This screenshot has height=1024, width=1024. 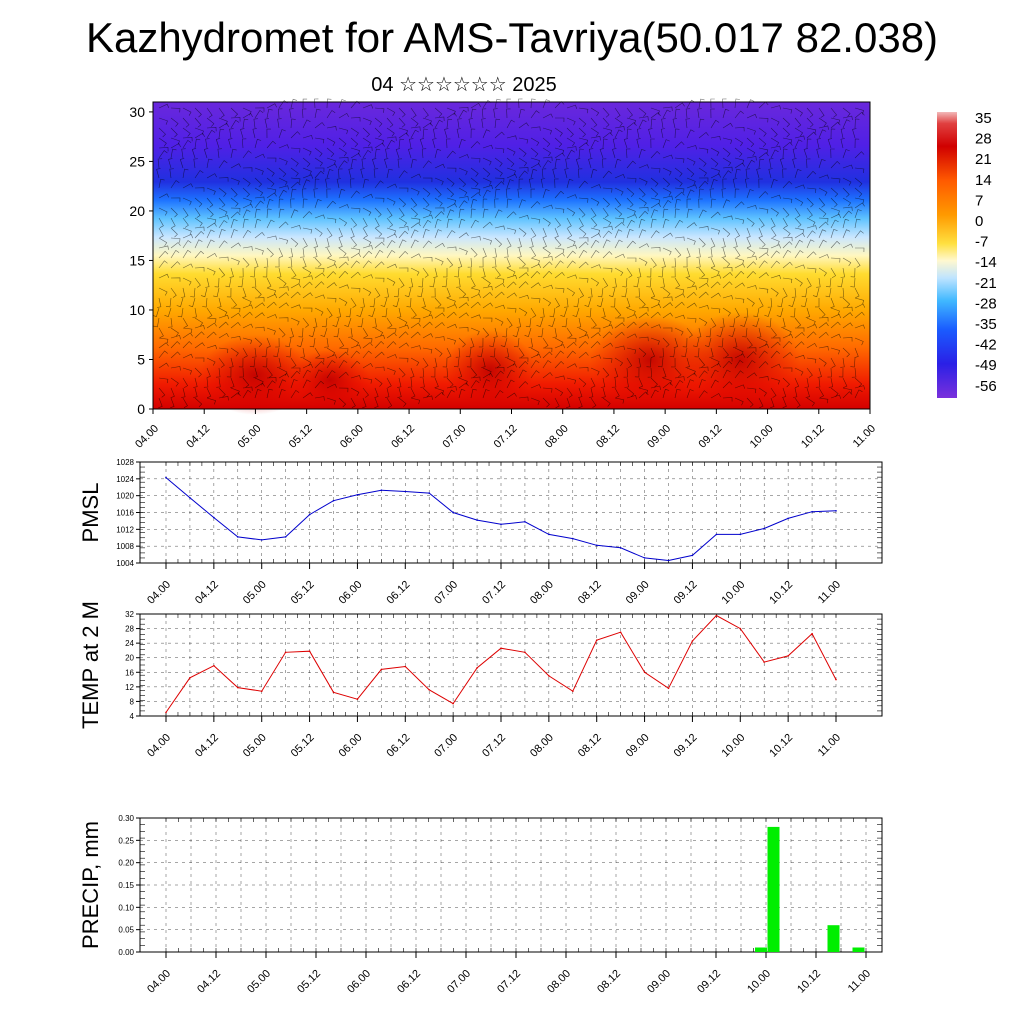 What do you see at coordinates (403, 437) in the screenshot?
I see `heatmap-x-tick-label: 06.12` at bounding box center [403, 437].